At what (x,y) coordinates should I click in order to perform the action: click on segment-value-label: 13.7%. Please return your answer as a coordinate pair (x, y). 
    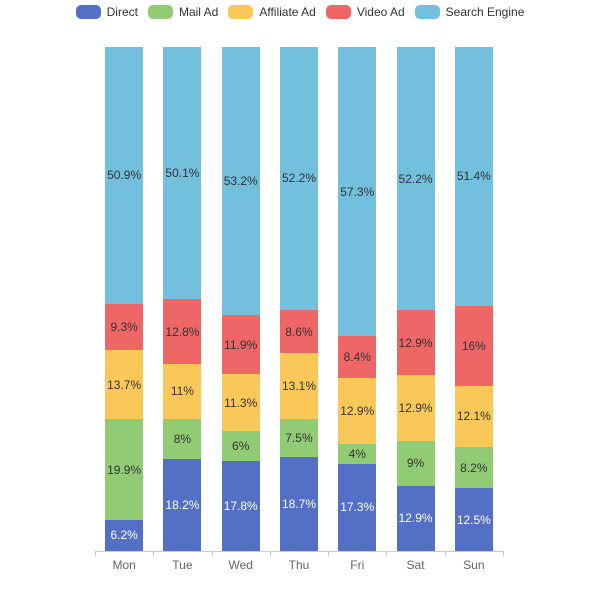
    Looking at the image, I should click on (124, 384).